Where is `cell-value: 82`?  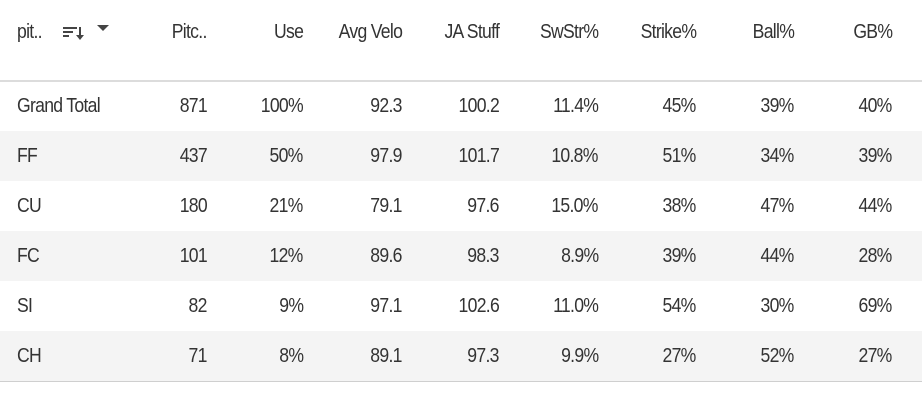 cell-value: 82 is located at coordinates (198, 306).